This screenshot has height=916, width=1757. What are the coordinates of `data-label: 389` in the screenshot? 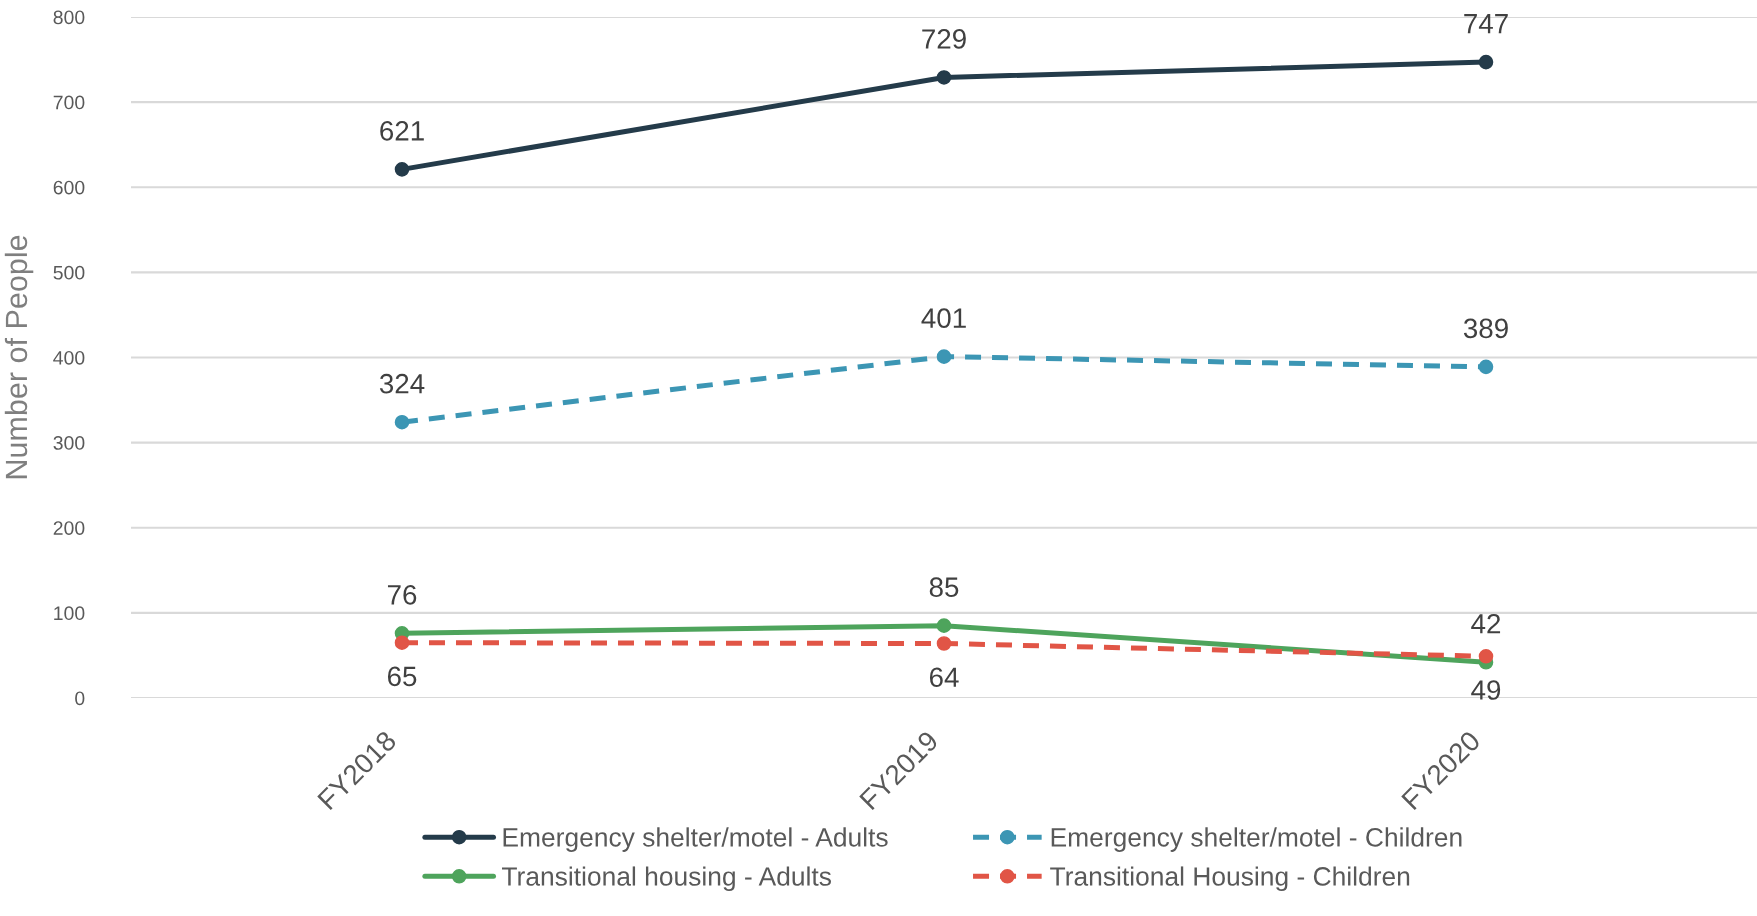 It's located at (1485, 328).